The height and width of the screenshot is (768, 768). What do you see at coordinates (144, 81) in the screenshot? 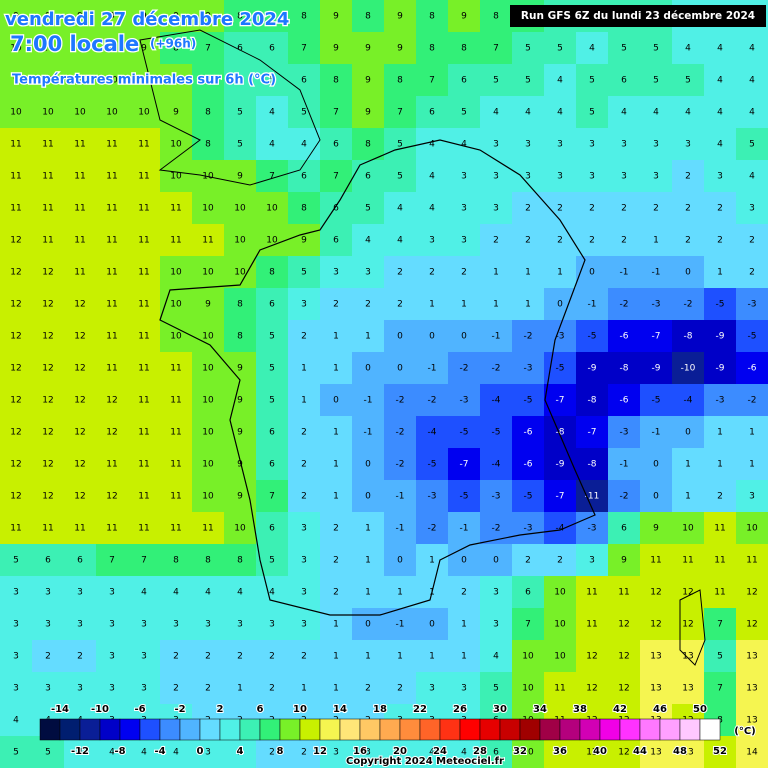
I see `value: 10` at bounding box center [144, 81].